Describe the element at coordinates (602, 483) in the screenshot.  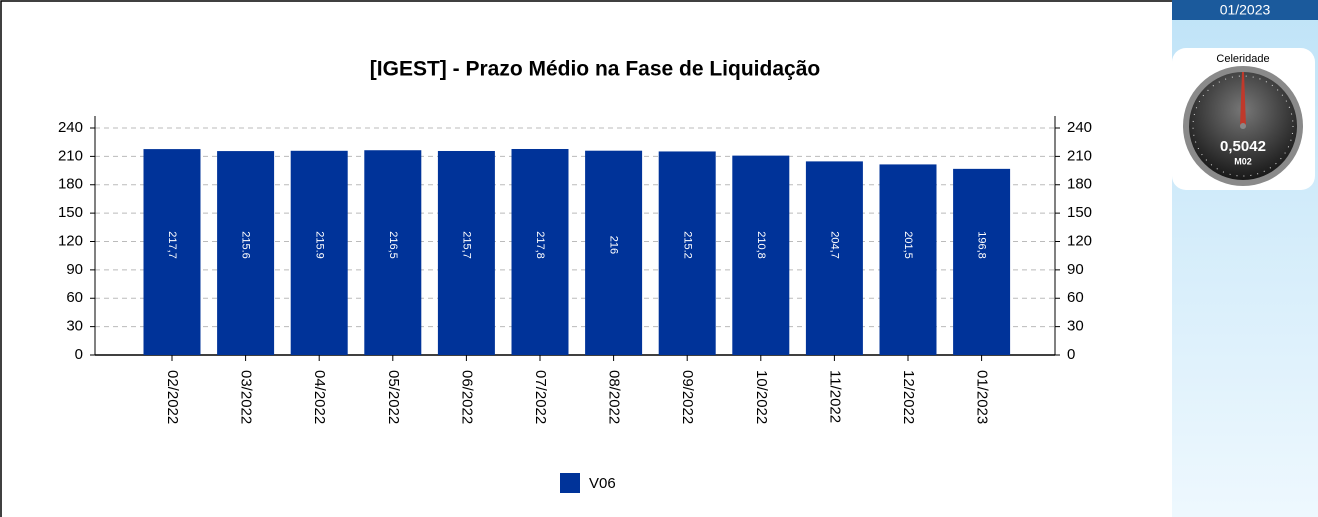
I see `legend-label: V06` at that location.